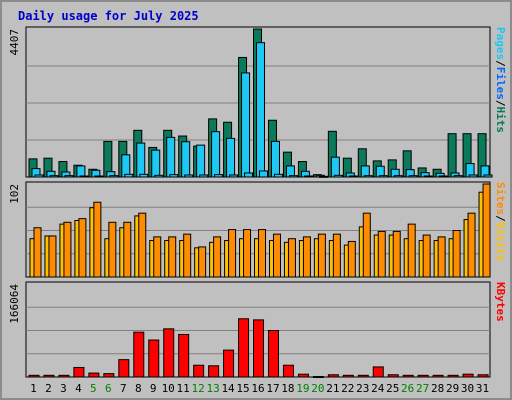  What do you see at coordinates (500, 198) in the screenshot?
I see `legend-item: Sites` at bounding box center [500, 198].